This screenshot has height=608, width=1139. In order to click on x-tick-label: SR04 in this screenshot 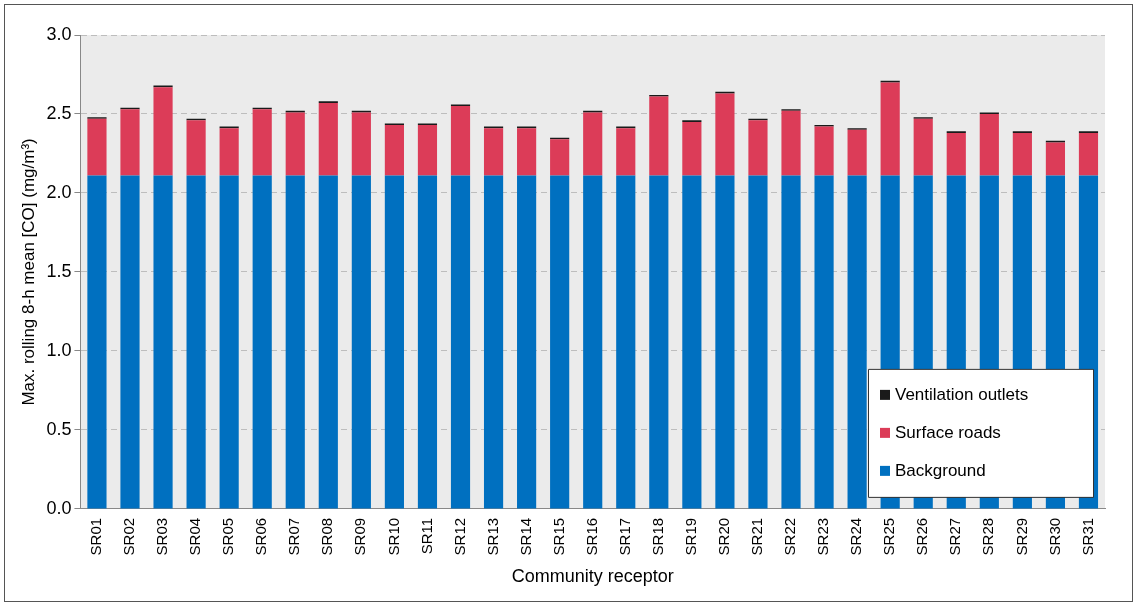, I will do `click(195, 536)`.